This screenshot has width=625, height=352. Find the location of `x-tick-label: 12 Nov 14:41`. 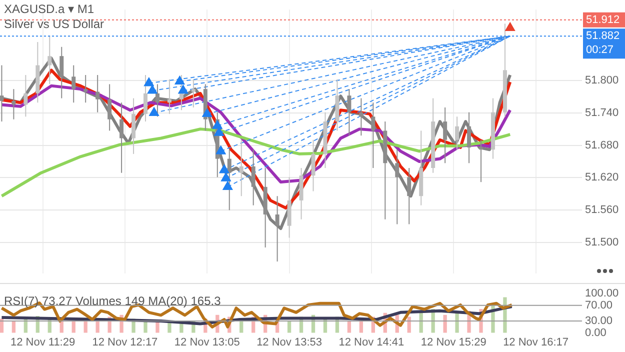

x-tick-label: 12 Nov 14:41 is located at coordinates (371, 342).